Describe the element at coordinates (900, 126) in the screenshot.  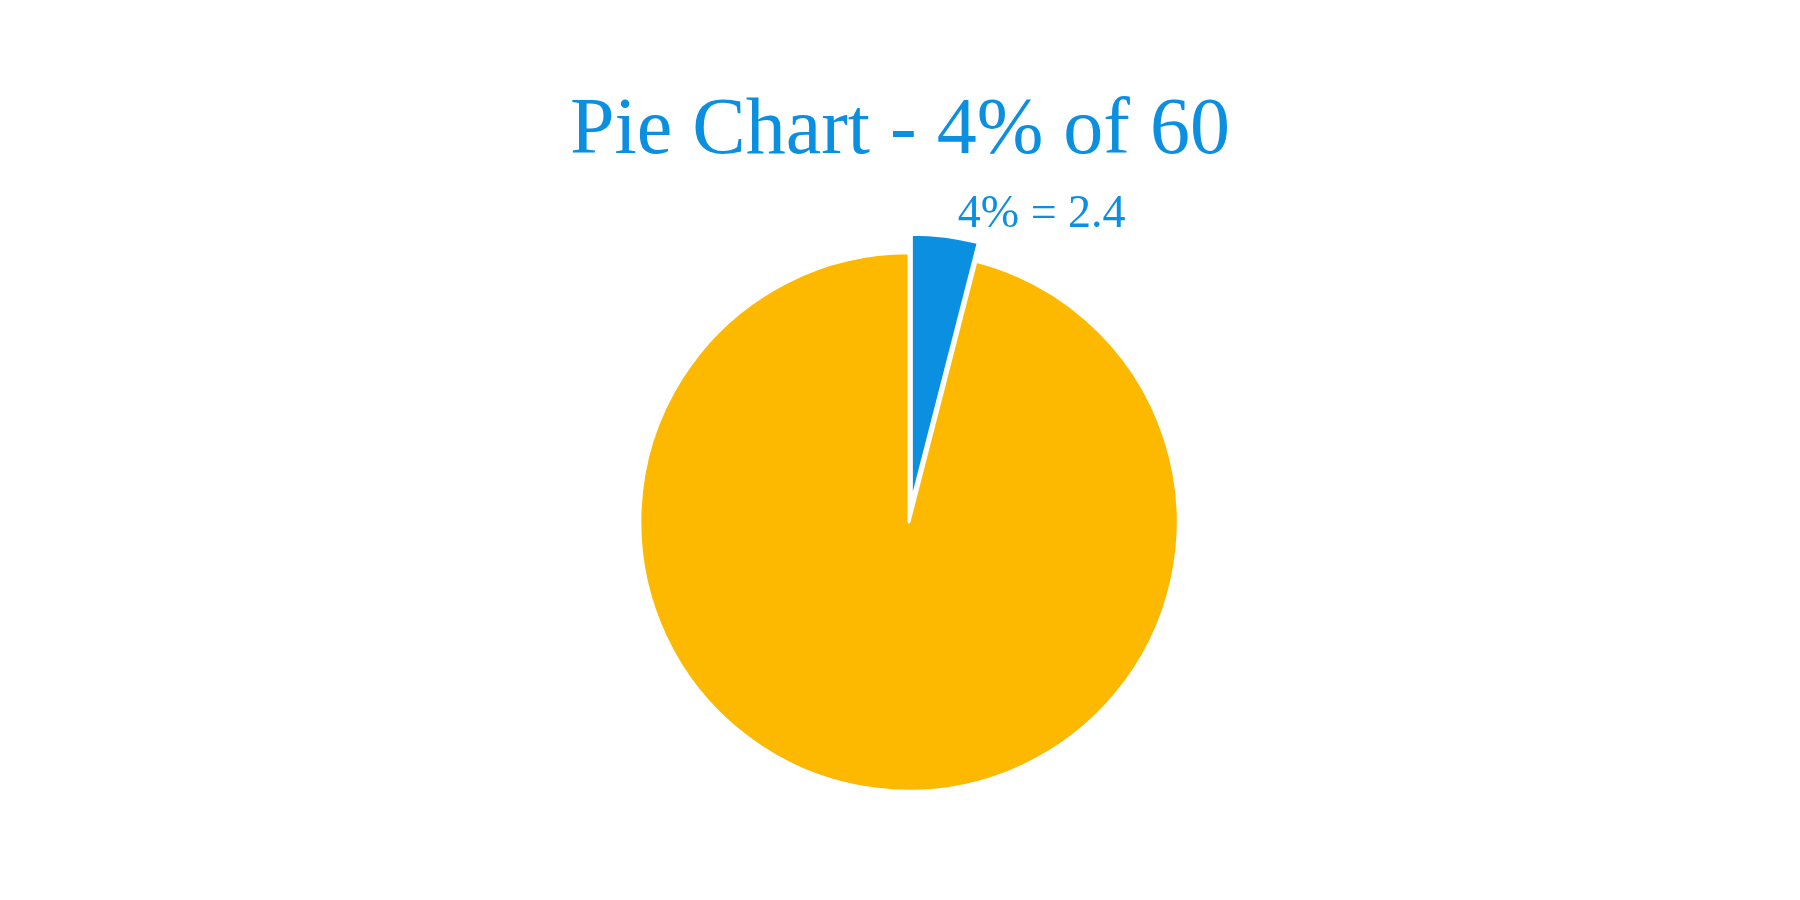
I see `chart-title: Pie Chart - 4% of 60` at that location.